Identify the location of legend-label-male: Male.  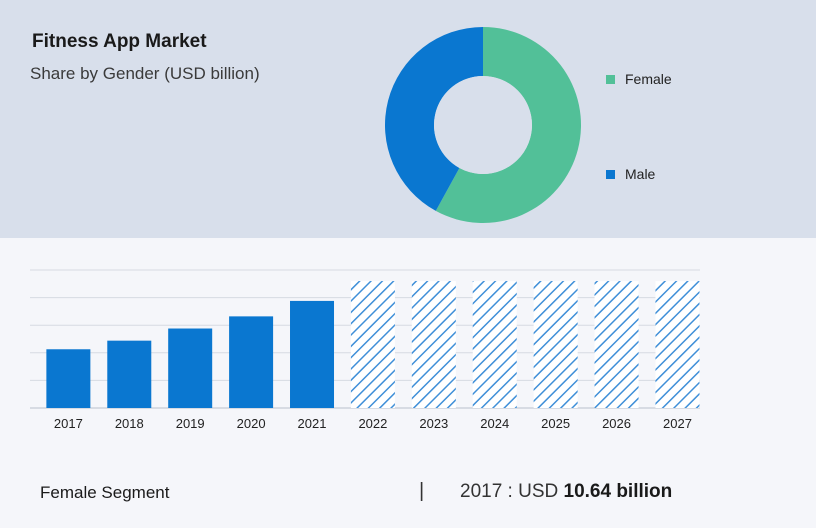
(640, 174).